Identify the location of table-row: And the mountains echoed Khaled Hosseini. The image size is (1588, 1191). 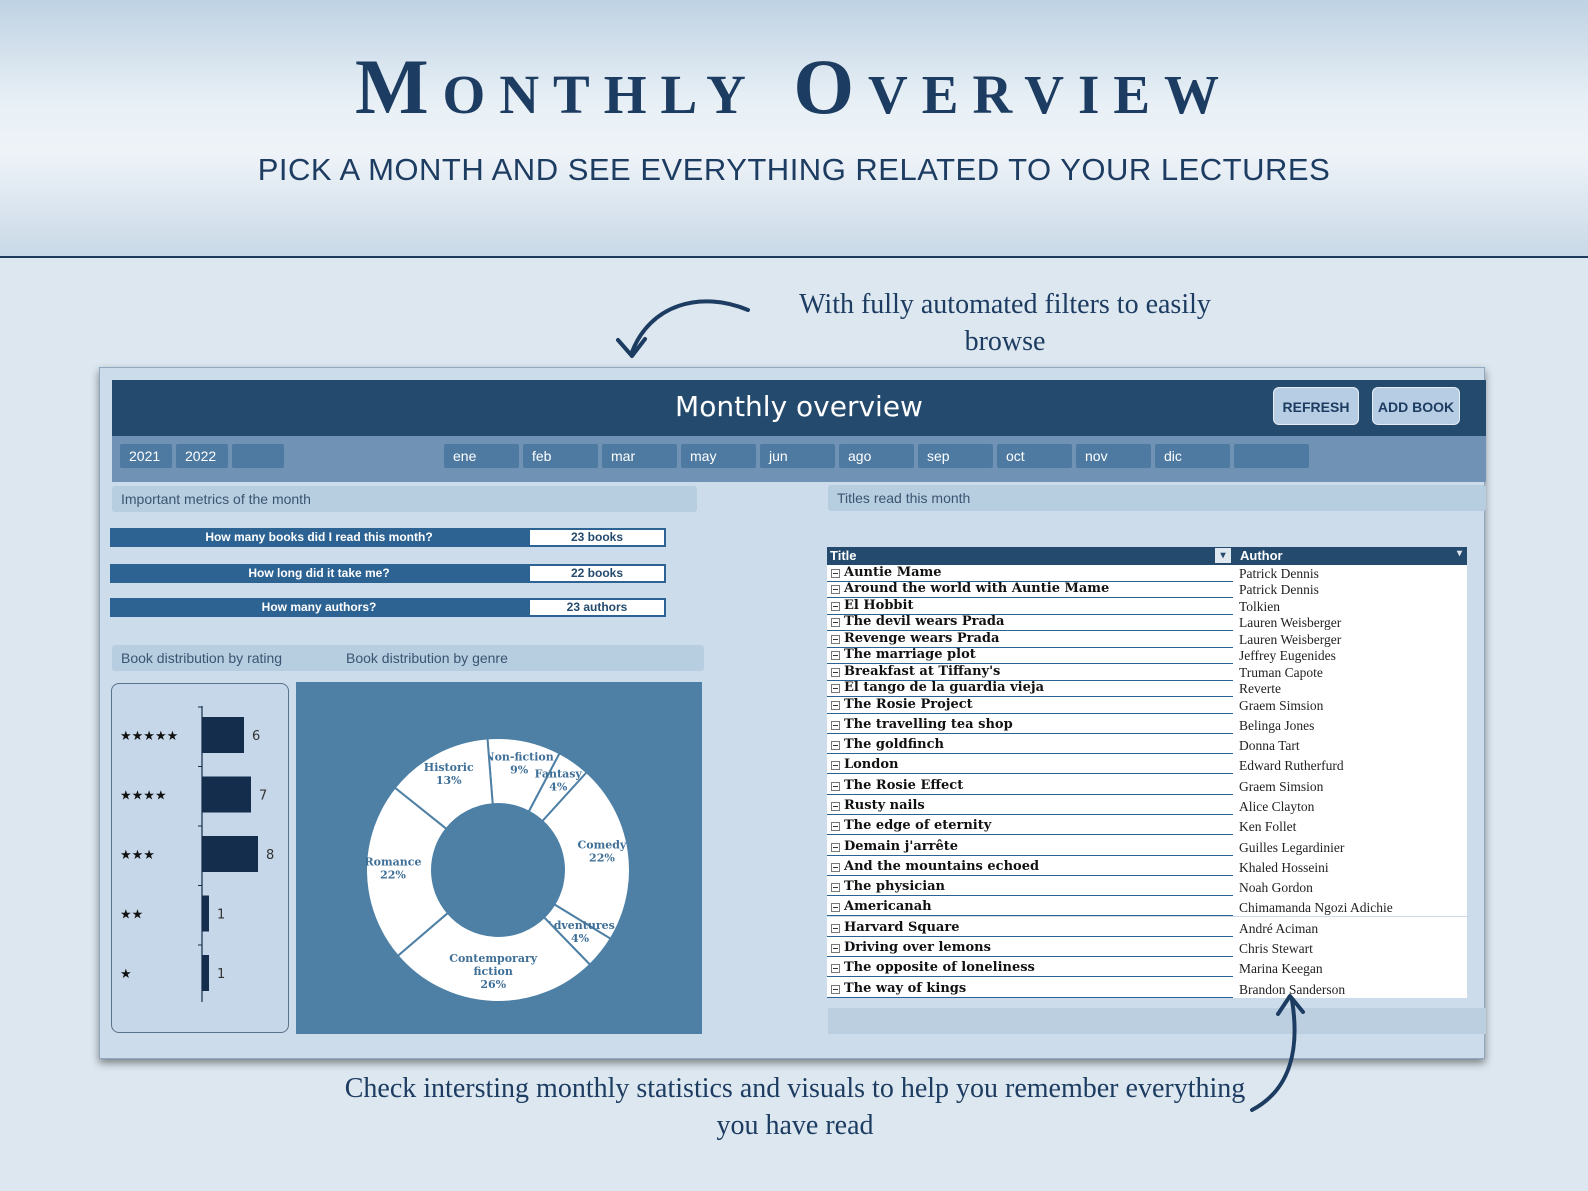
(1147, 865).